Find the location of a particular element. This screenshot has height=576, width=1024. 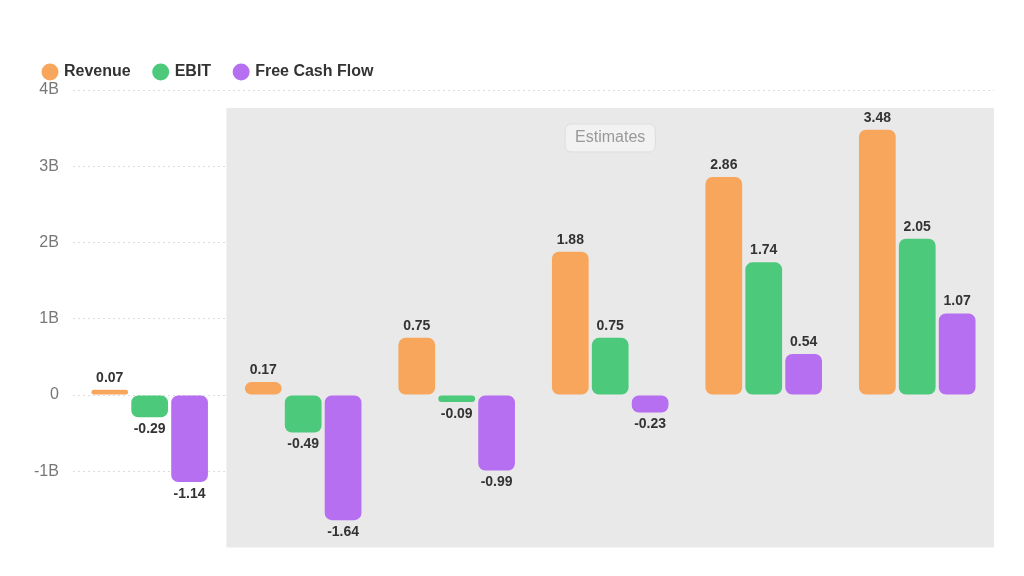

data-label: 1.74 is located at coordinates (764, 249).